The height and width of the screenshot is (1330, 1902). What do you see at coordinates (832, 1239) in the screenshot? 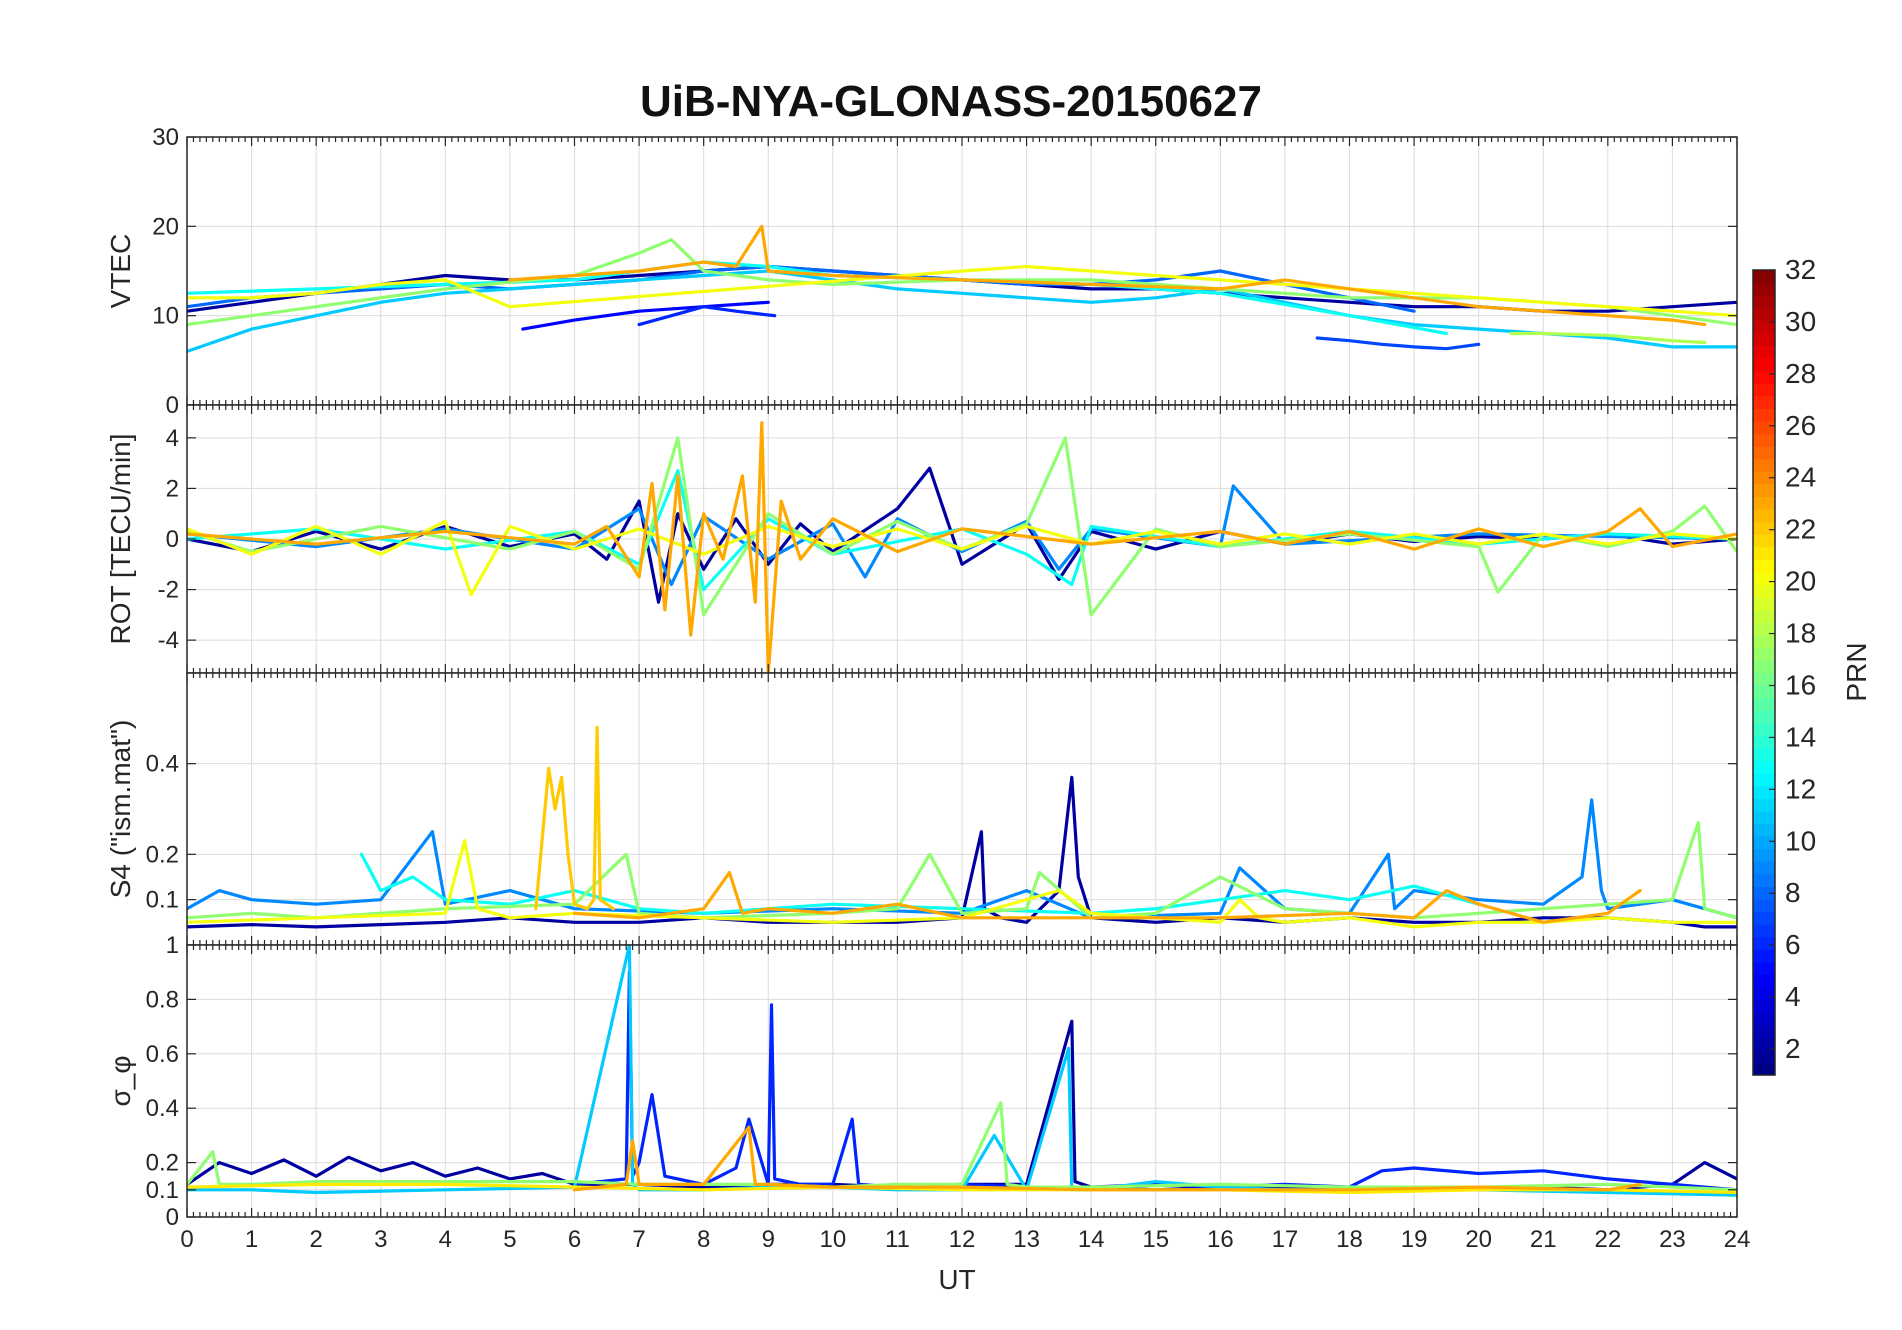
I see `x-tick-label: 10` at bounding box center [832, 1239].